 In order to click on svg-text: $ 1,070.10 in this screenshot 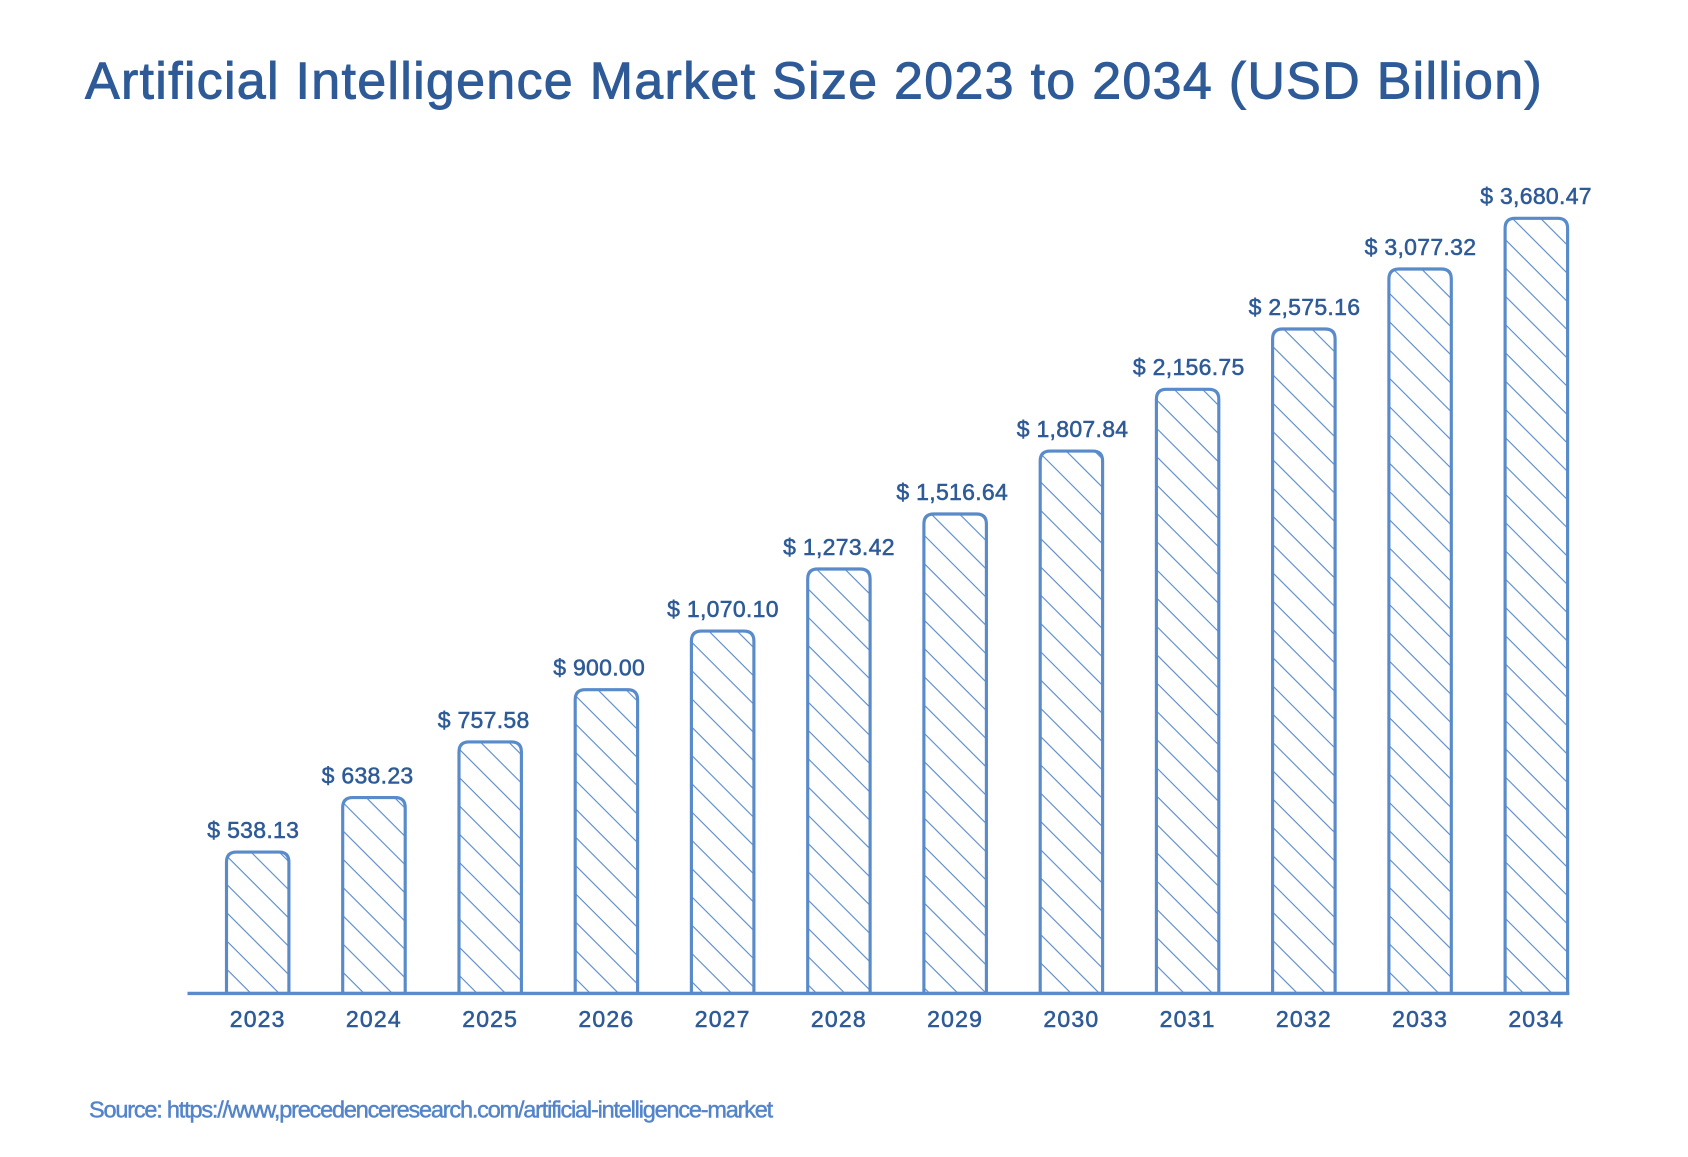, I will do `click(723, 609)`.